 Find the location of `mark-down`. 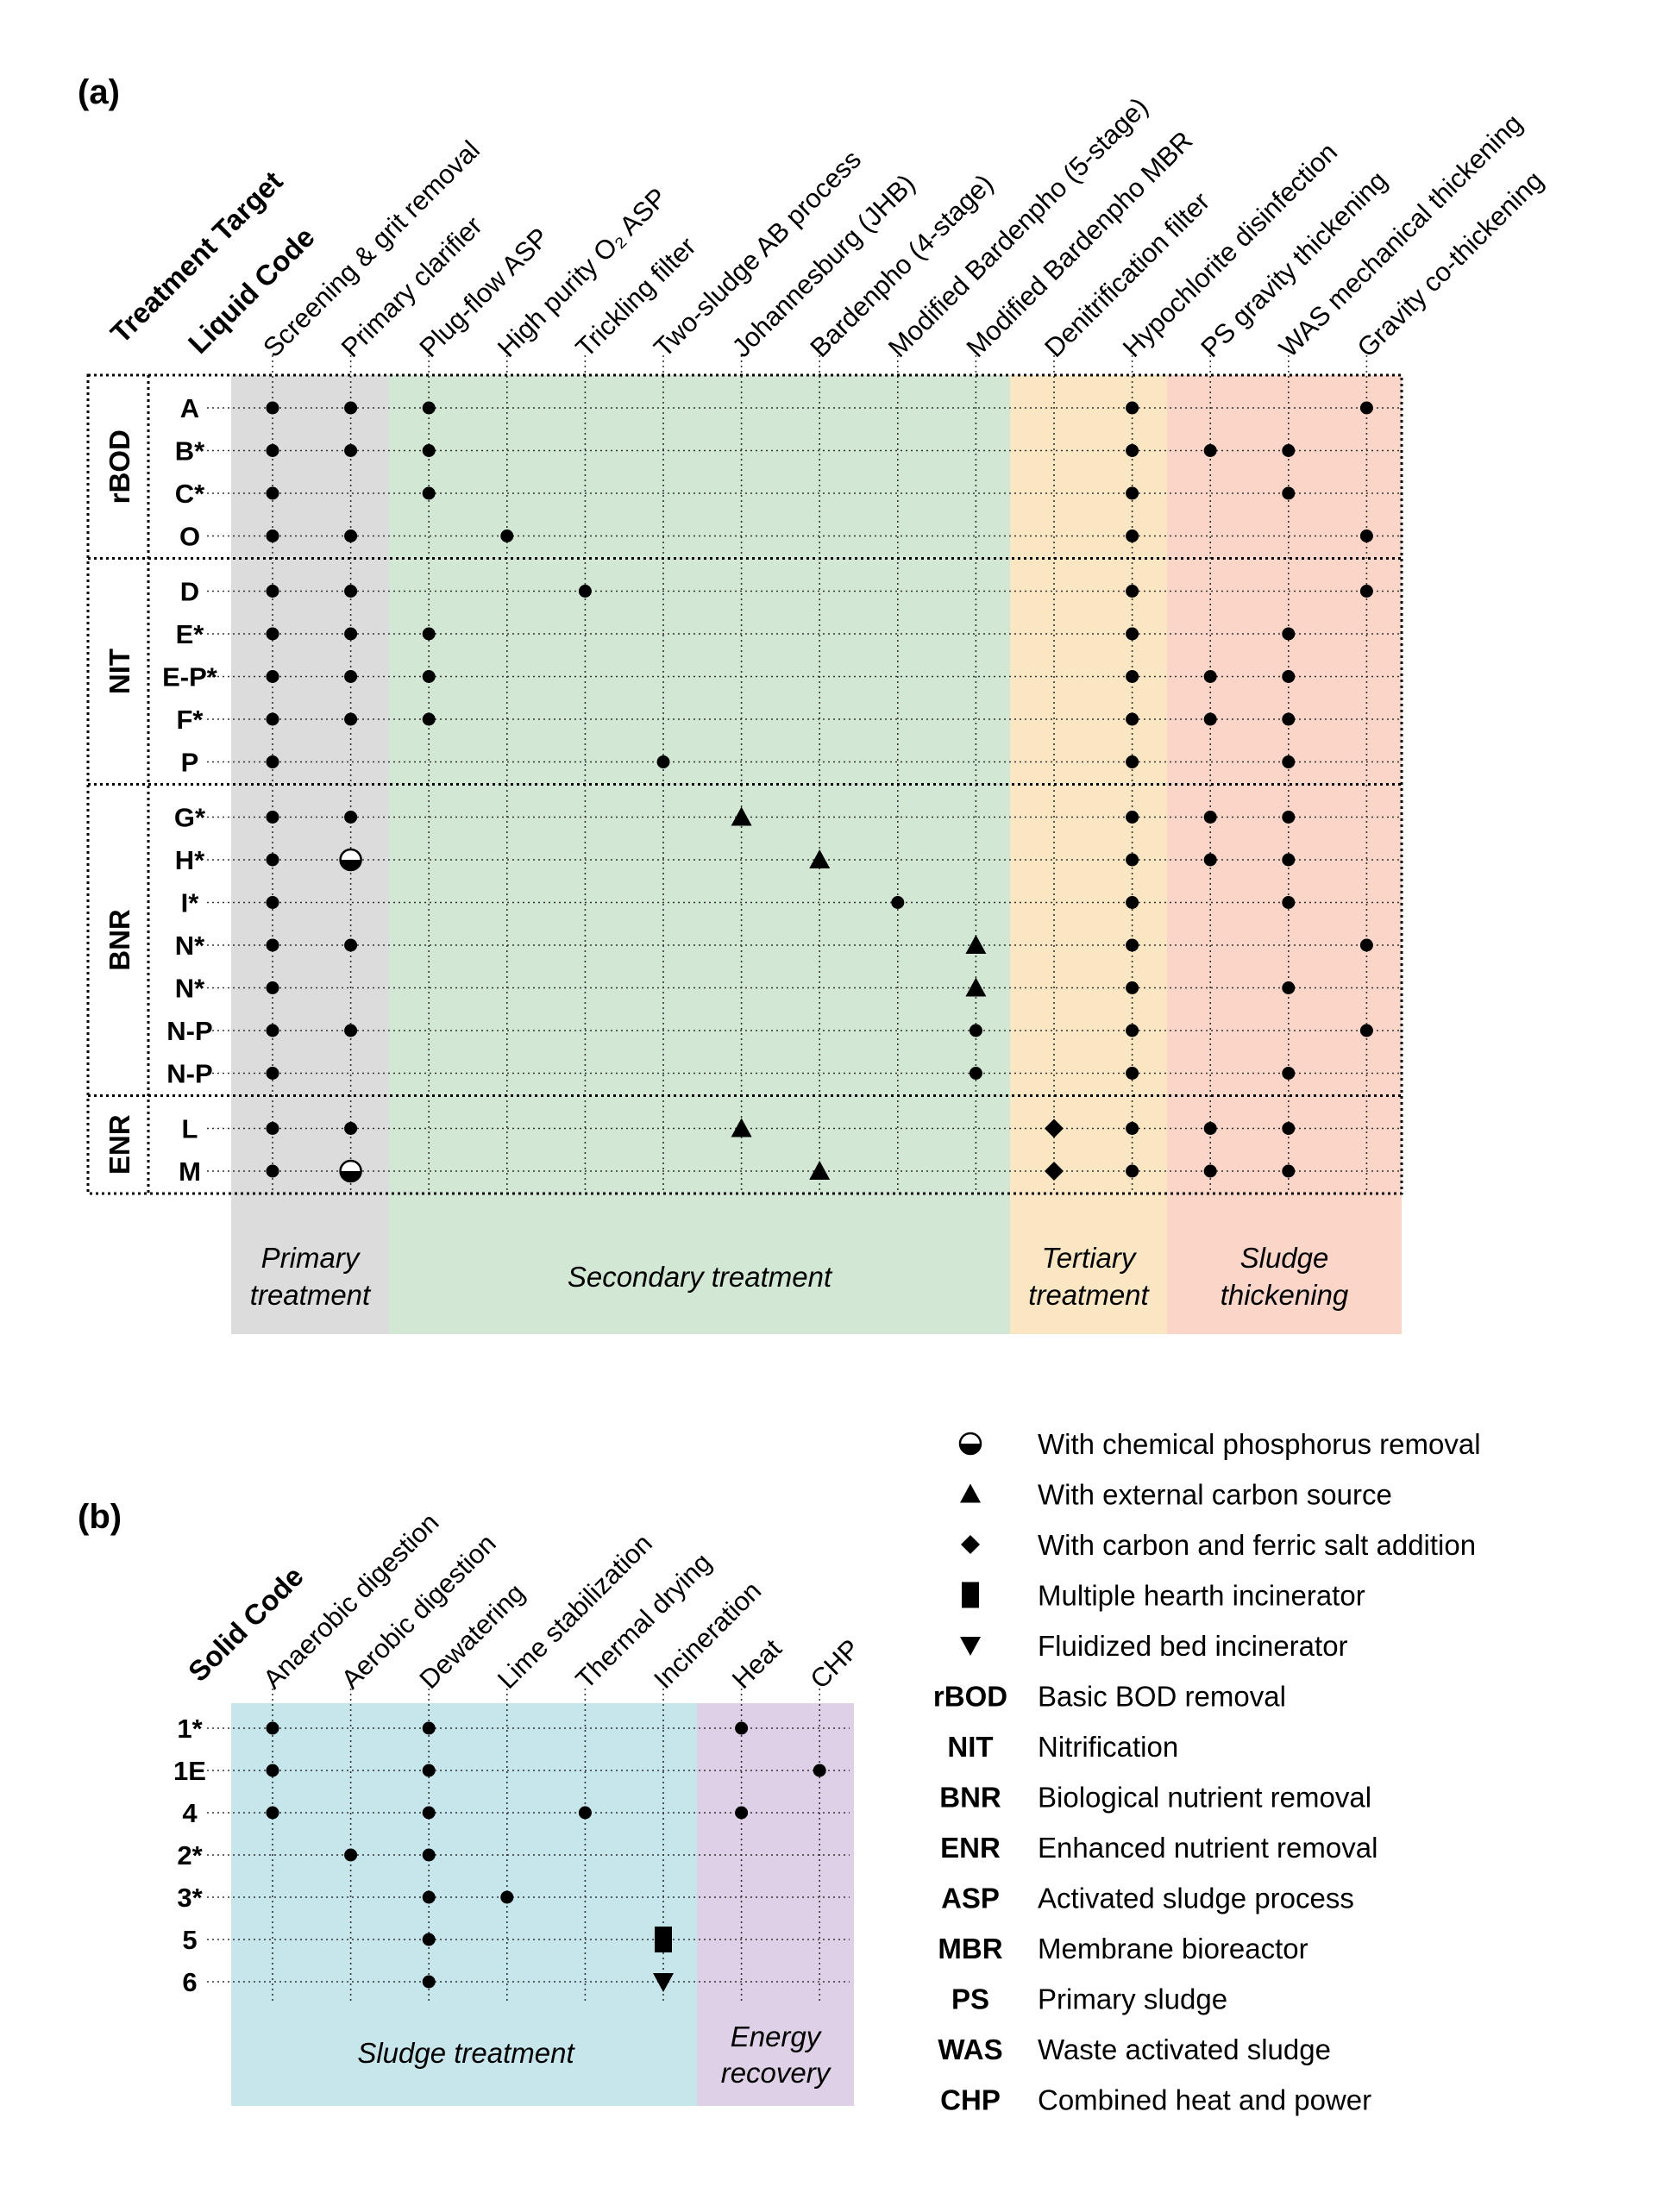

mark-down is located at coordinates (663, 1982).